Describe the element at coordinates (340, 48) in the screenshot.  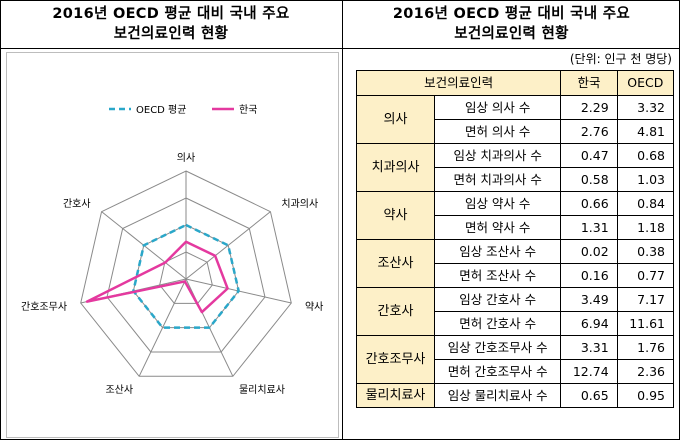
I see `header-divider` at that location.